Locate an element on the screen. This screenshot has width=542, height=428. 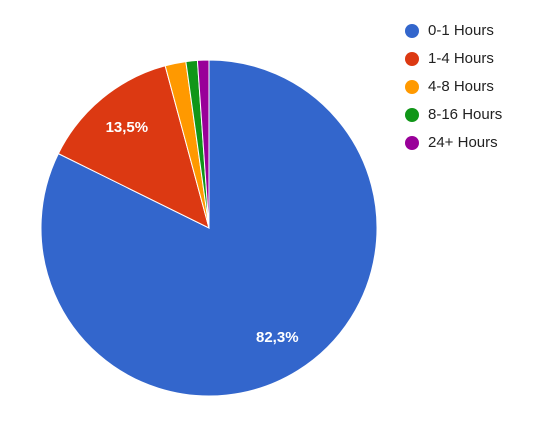
legend-label: 1-4 Hours is located at coordinates (461, 58).